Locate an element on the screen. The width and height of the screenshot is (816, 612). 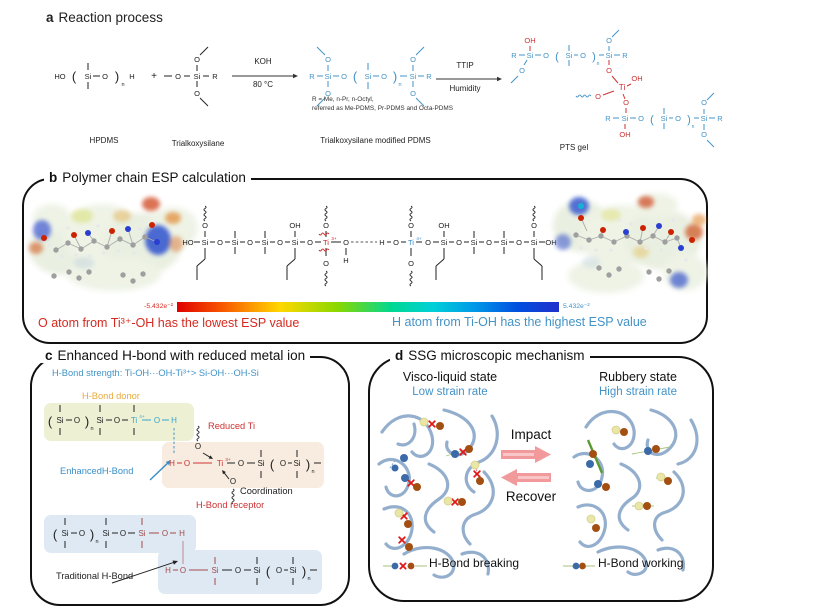
arrow2-reagent: TTIP is located at coordinates (465, 65).